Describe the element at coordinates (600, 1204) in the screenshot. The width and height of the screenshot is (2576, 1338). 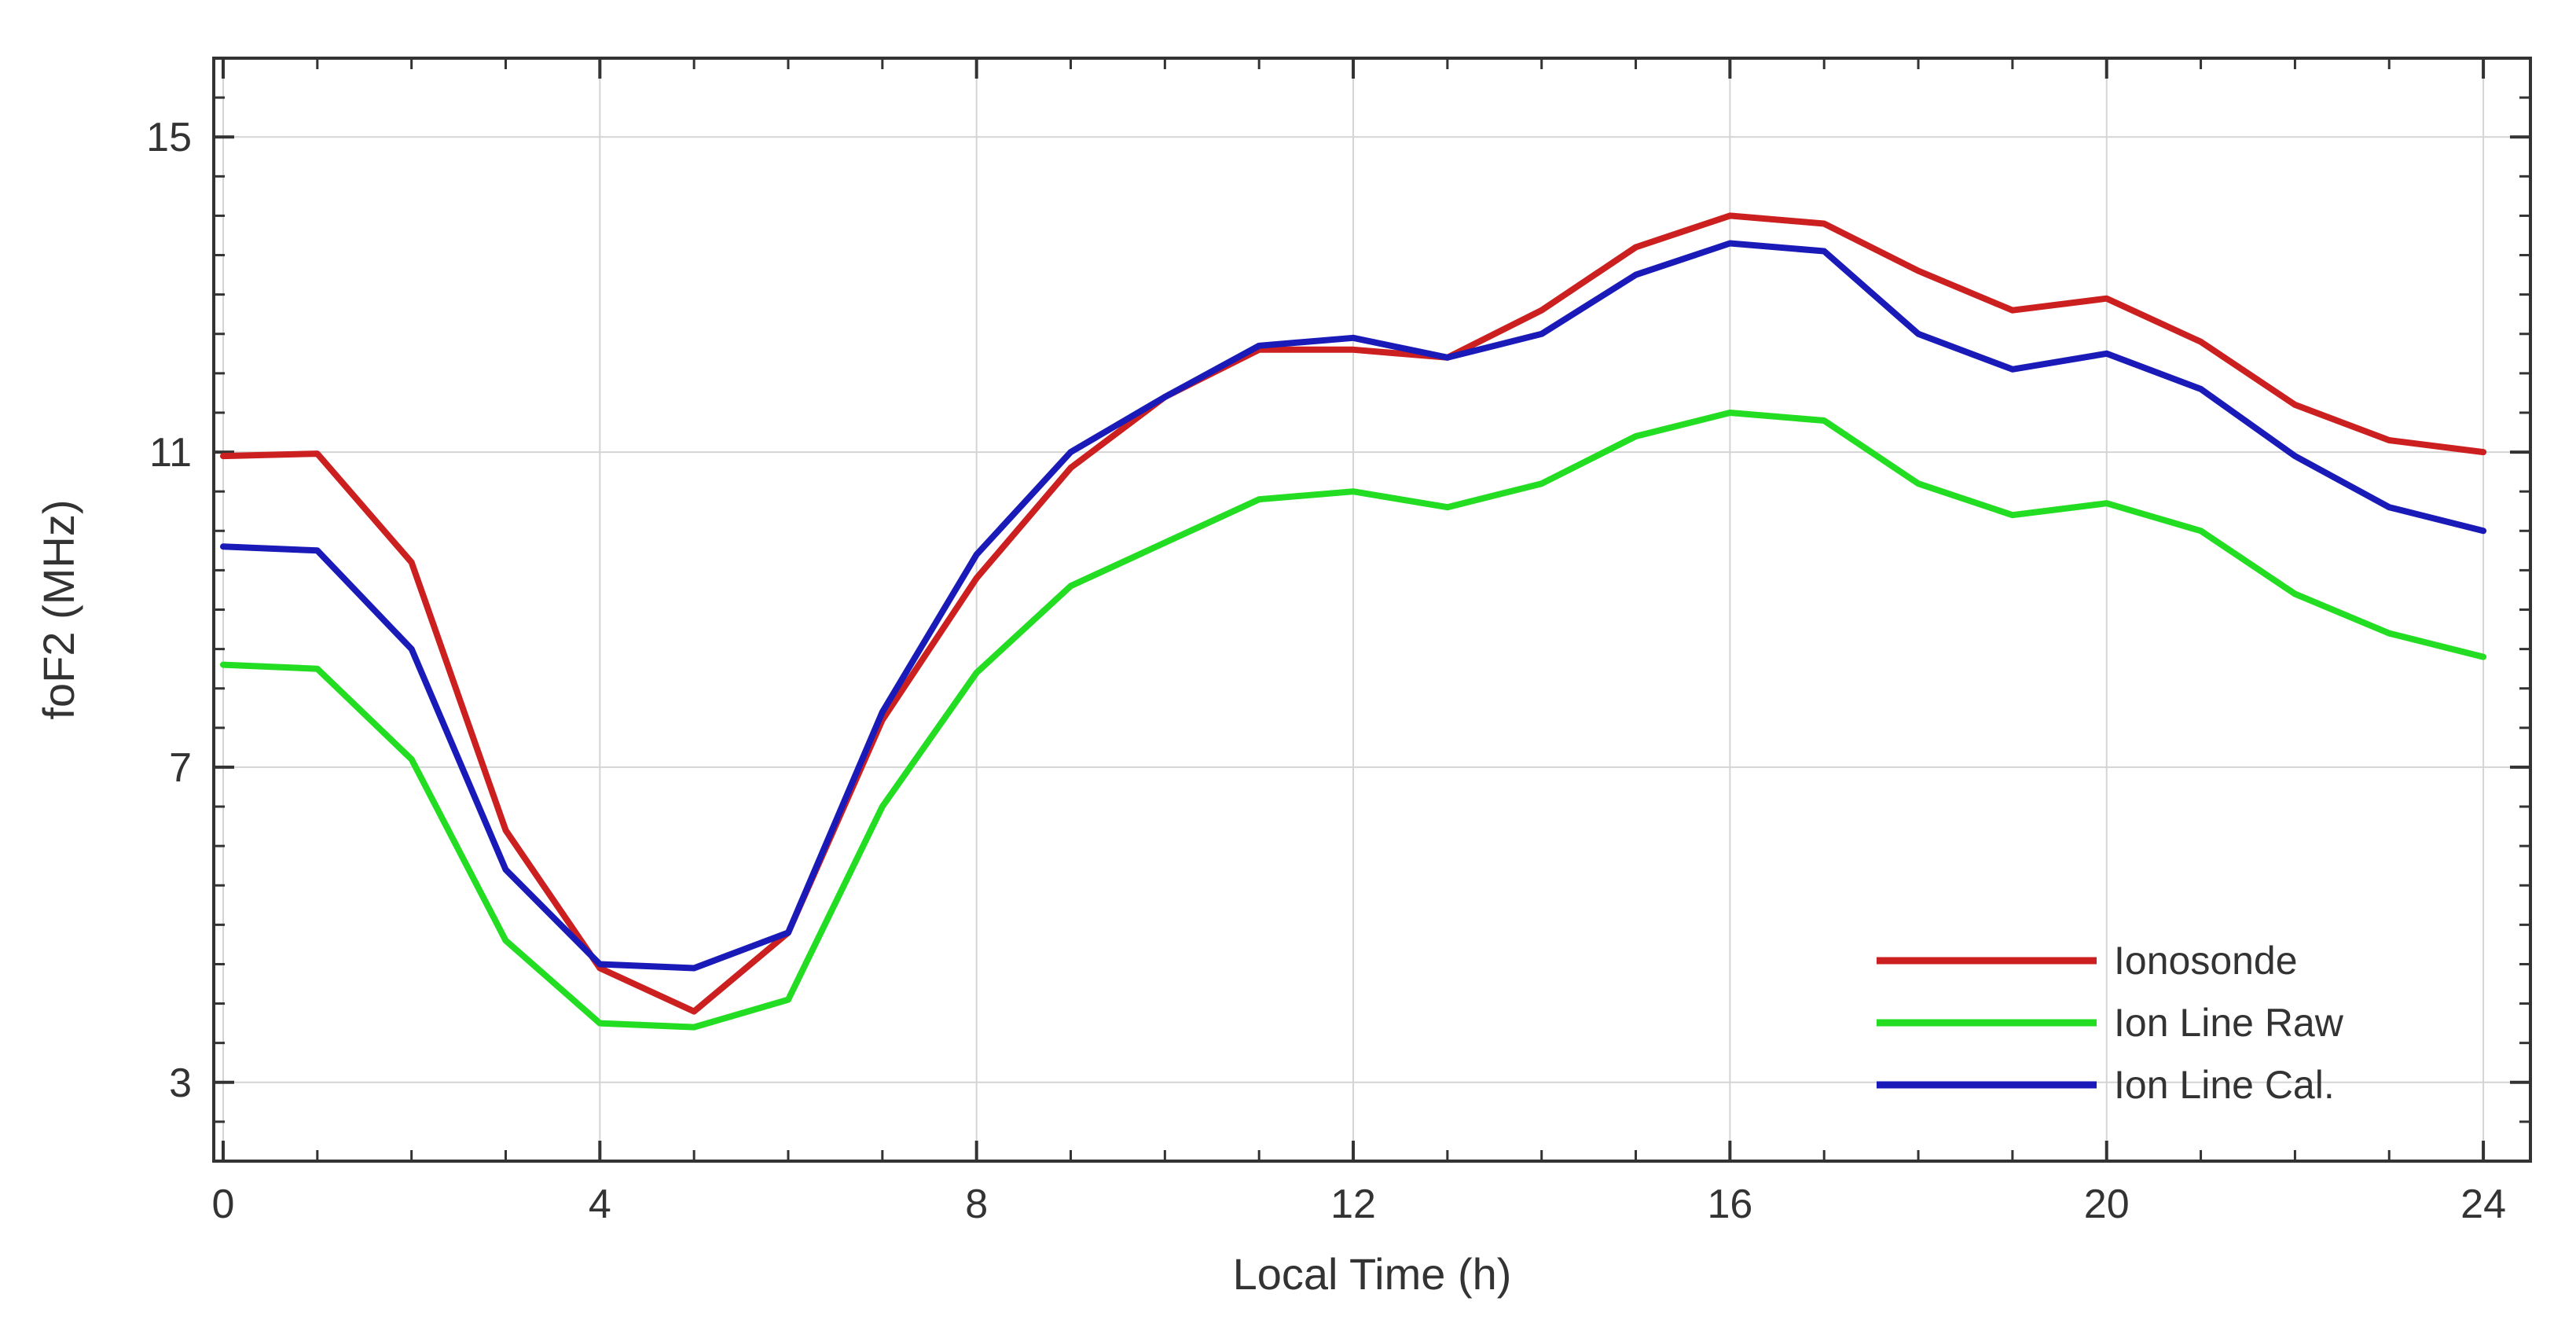
I see `x-tick-label: 4` at that location.